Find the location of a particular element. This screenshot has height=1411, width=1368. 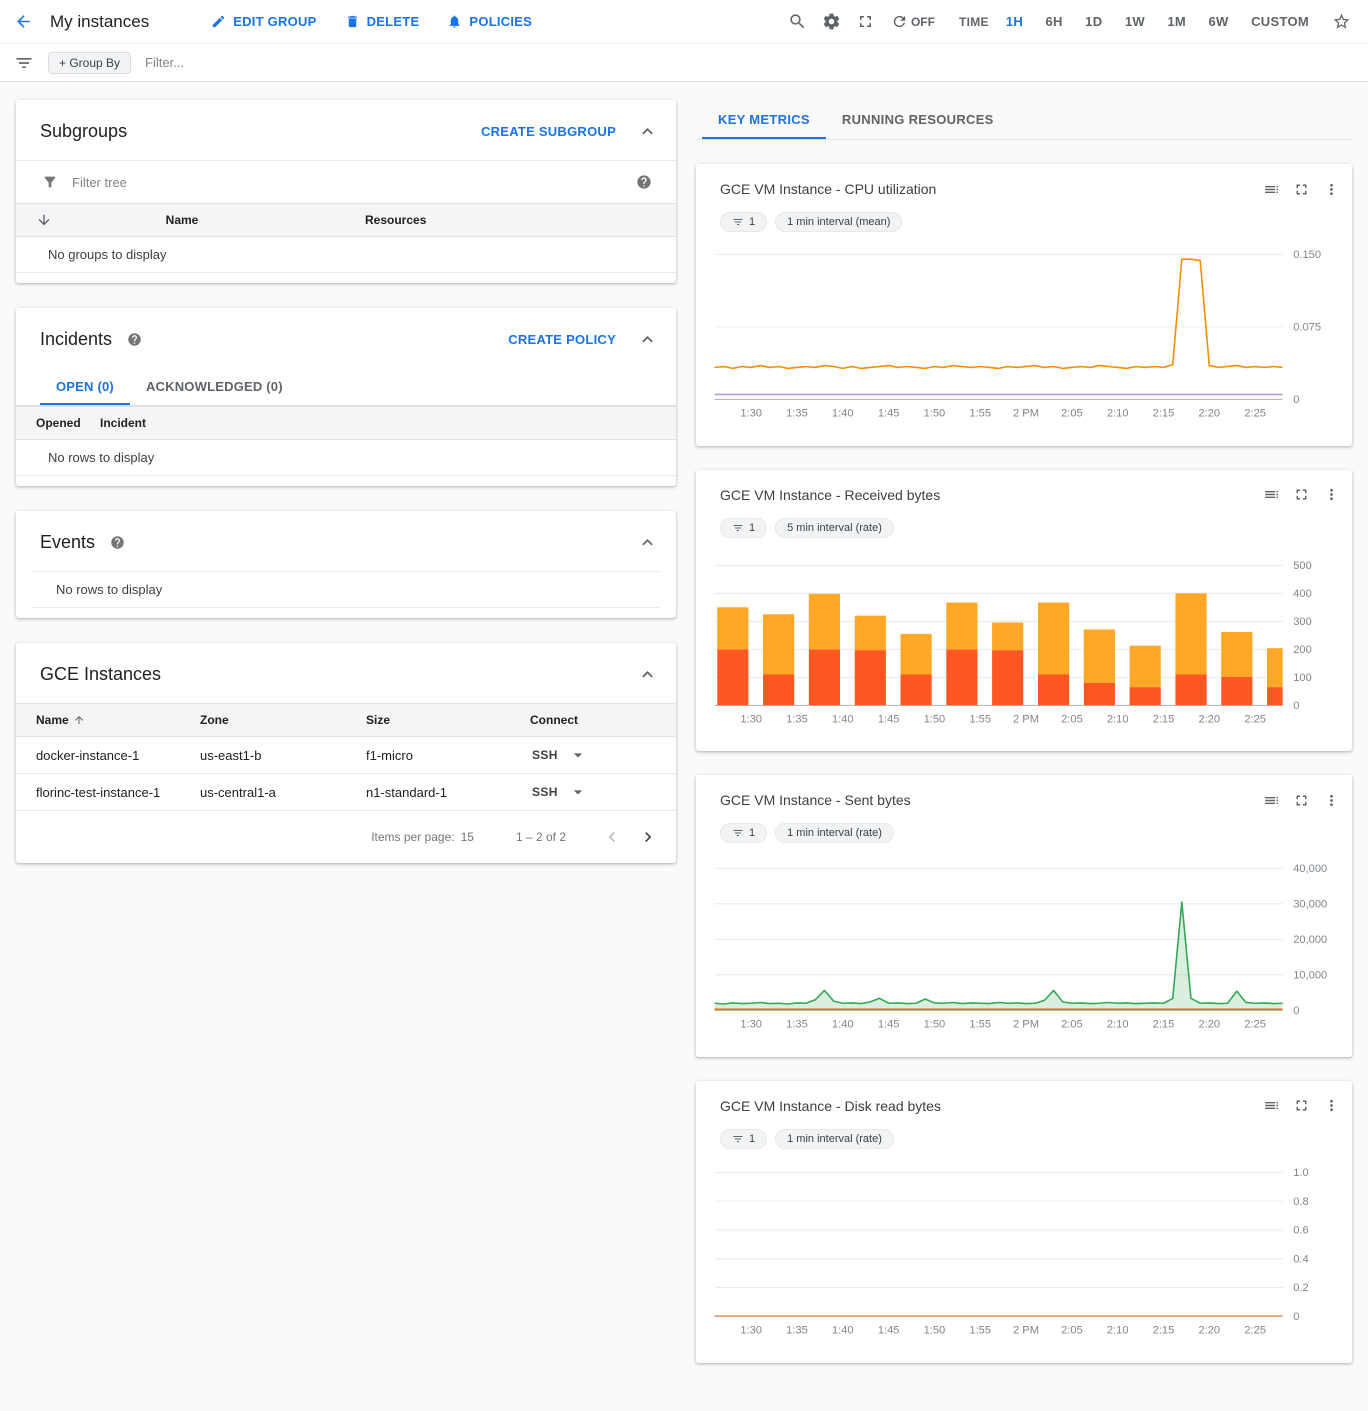

edit-group-button: EDIT GROUP is located at coordinates (263, 22).